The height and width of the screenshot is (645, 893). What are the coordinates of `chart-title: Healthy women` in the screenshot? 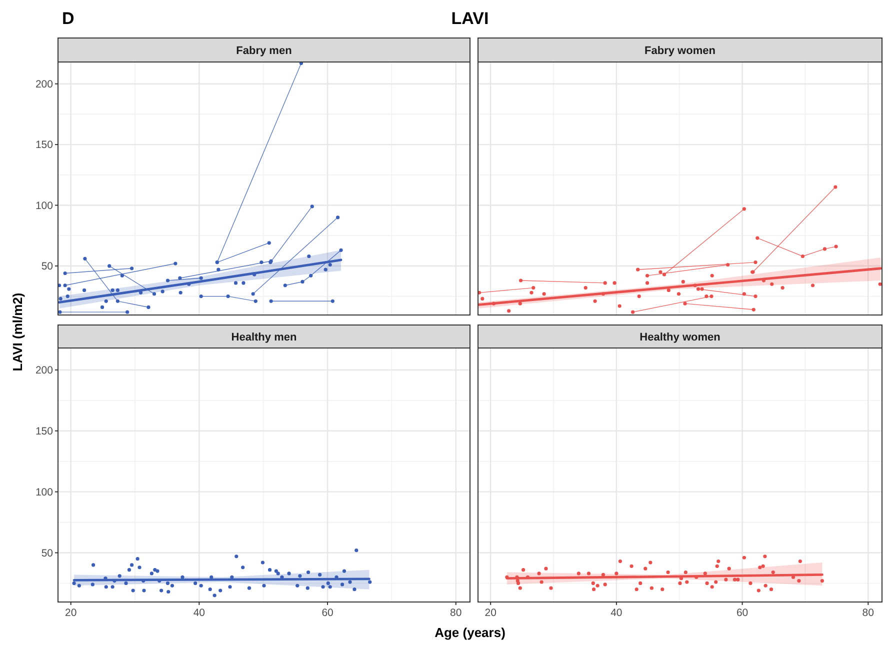 It's located at (680, 338).